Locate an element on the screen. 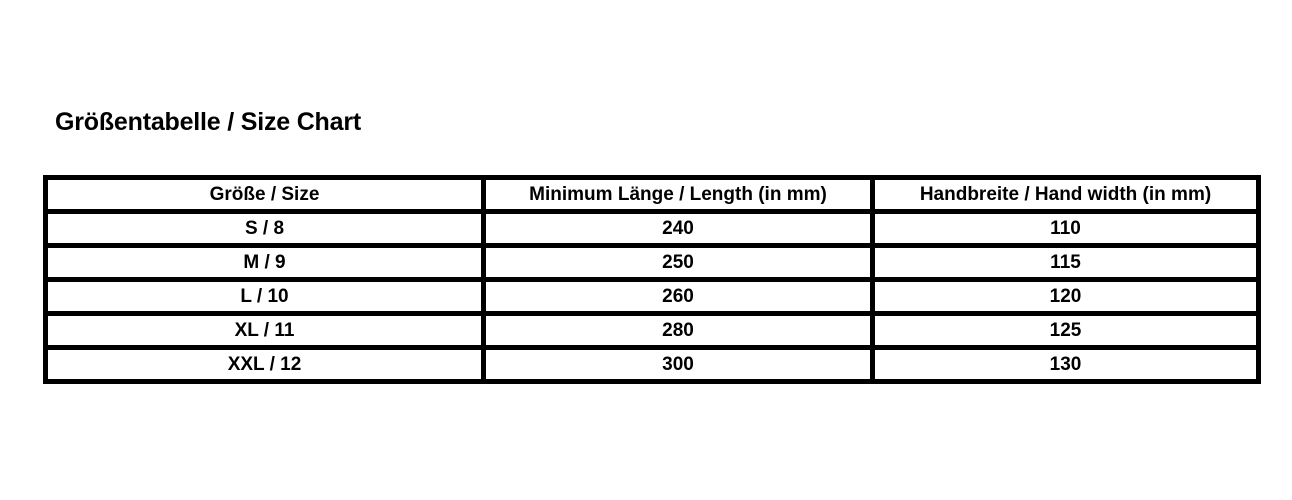  cell-min-length: 250 is located at coordinates (678, 262).